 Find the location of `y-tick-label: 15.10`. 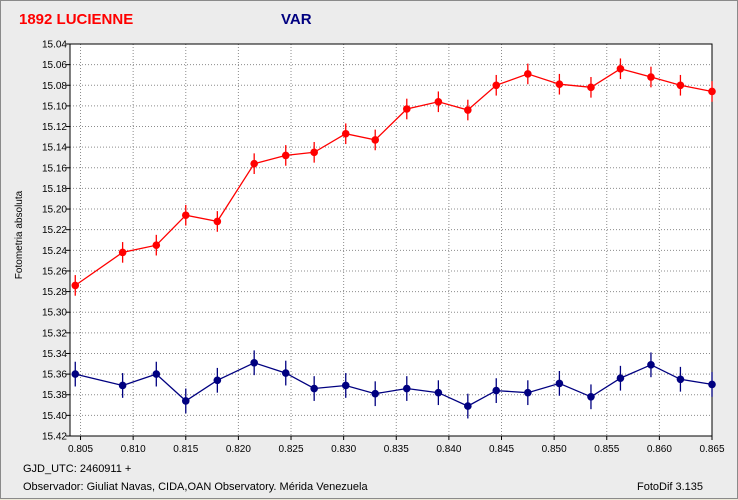

y-tick-label: 15.10 is located at coordinates (54, 106).